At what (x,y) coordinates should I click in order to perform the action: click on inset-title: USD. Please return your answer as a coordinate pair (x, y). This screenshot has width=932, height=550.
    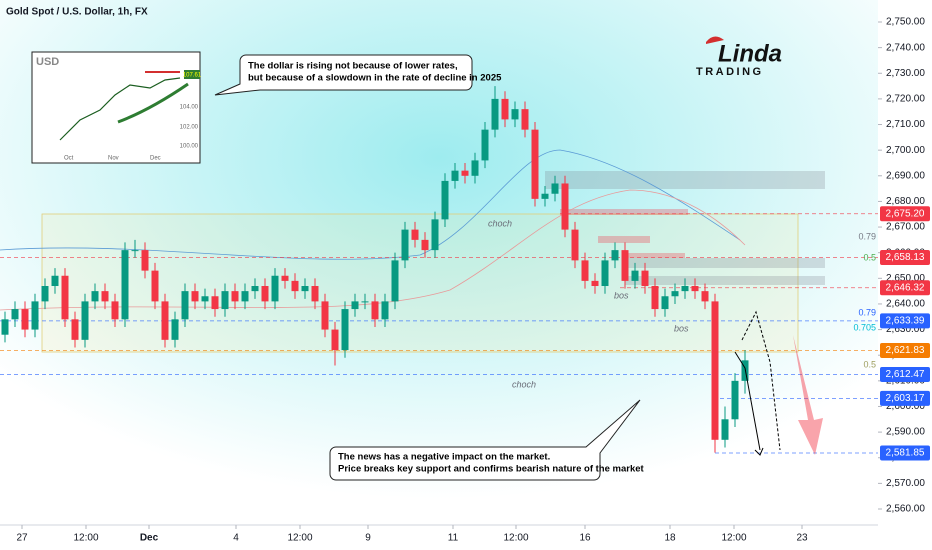
    Looking at the image, I should click on (47, 62).